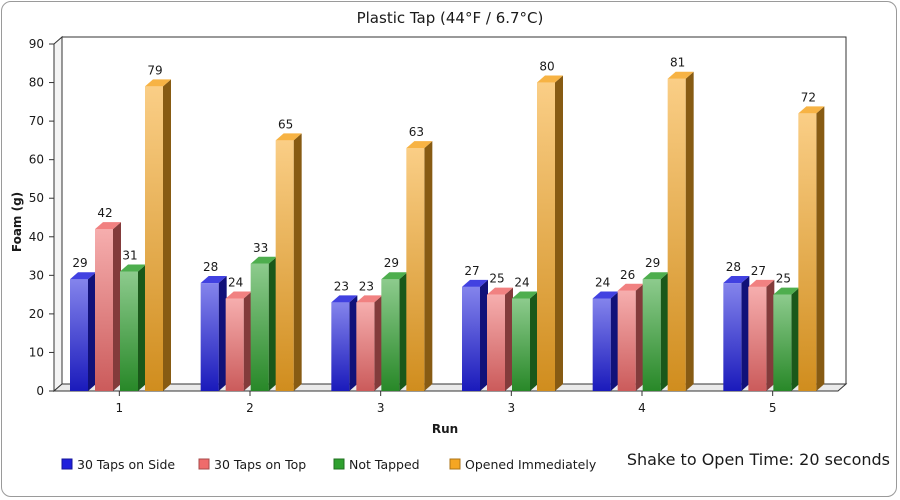  What do you see at coordinates (627, 275) in the screenshot?
I see `bar-value-label: 26` at bounding box center [627, 275].